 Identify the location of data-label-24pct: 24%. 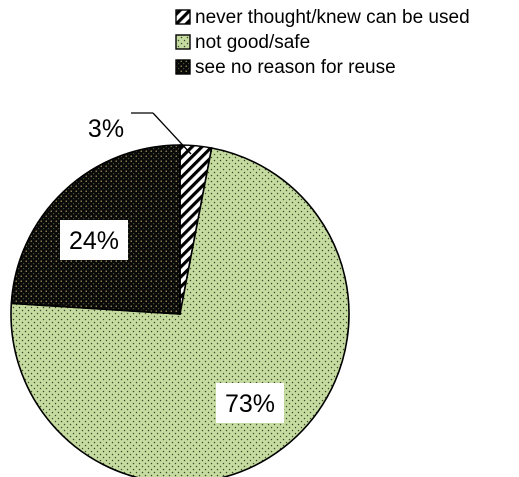
(94, 240).